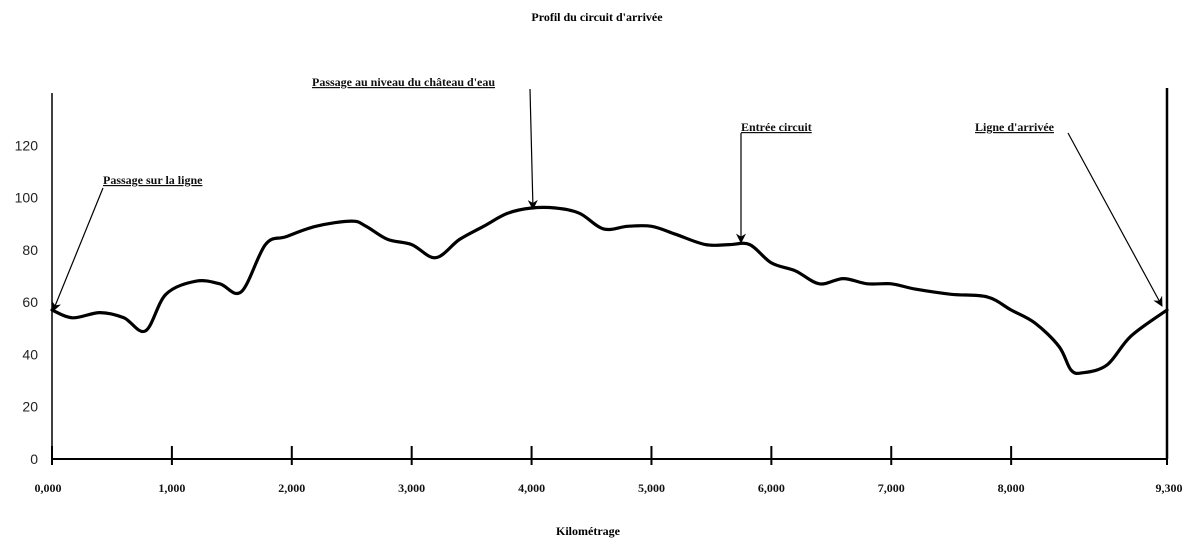 The image size is (1194, 541). I want to click on x-tick-label: 4,000, so click(531, 488).